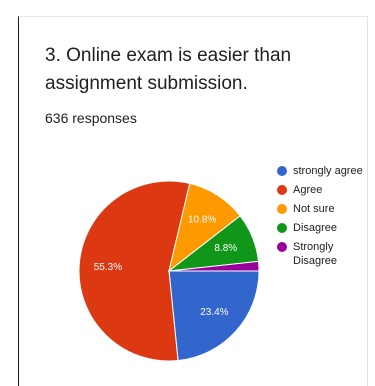 This screenshot has width=375, height=386. I want to click on legend-item: Disagree, so click(325, 228).